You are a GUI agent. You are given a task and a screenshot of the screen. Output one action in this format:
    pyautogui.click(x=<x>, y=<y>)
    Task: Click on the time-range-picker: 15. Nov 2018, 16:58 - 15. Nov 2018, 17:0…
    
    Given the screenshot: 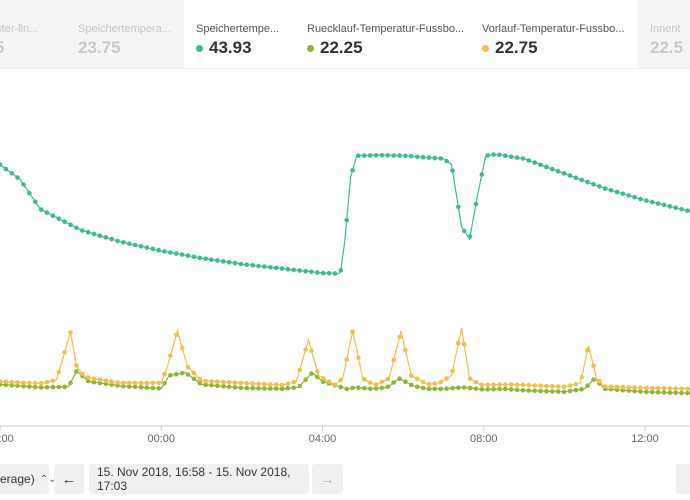 What is the action you would take?
    pyautogui.click(x=199, y=479)
    